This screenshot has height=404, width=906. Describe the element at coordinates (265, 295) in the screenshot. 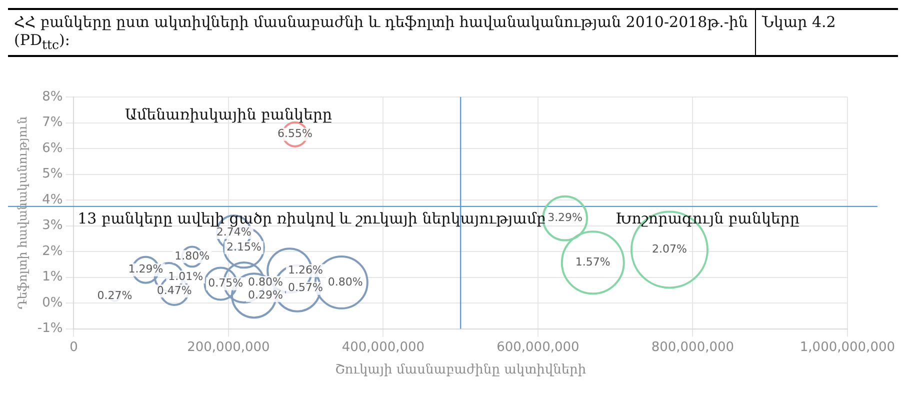

I see `data-label: 0.29%` at that location.